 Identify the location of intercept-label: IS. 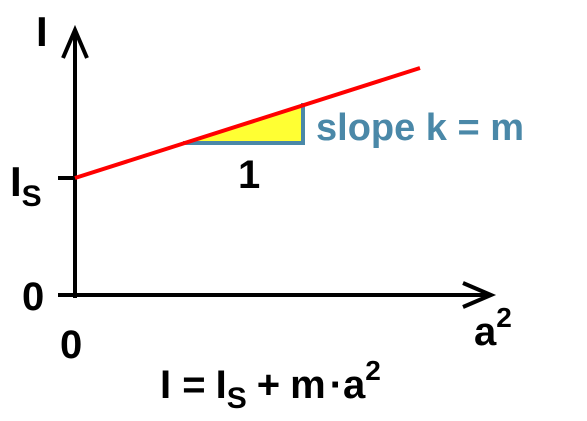
(26, 185).